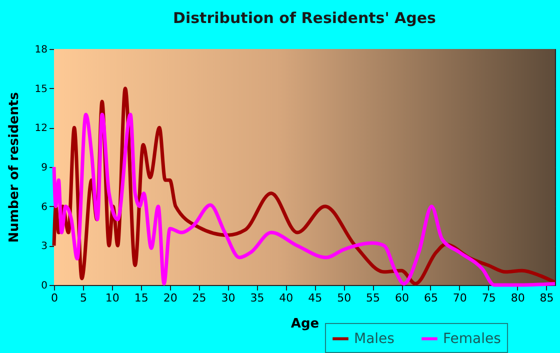 This screenshot has height=353, width=560. Describe the element at coordinates (170, 298) in the screenshot. I see `x-tick-label: 20` at that location.